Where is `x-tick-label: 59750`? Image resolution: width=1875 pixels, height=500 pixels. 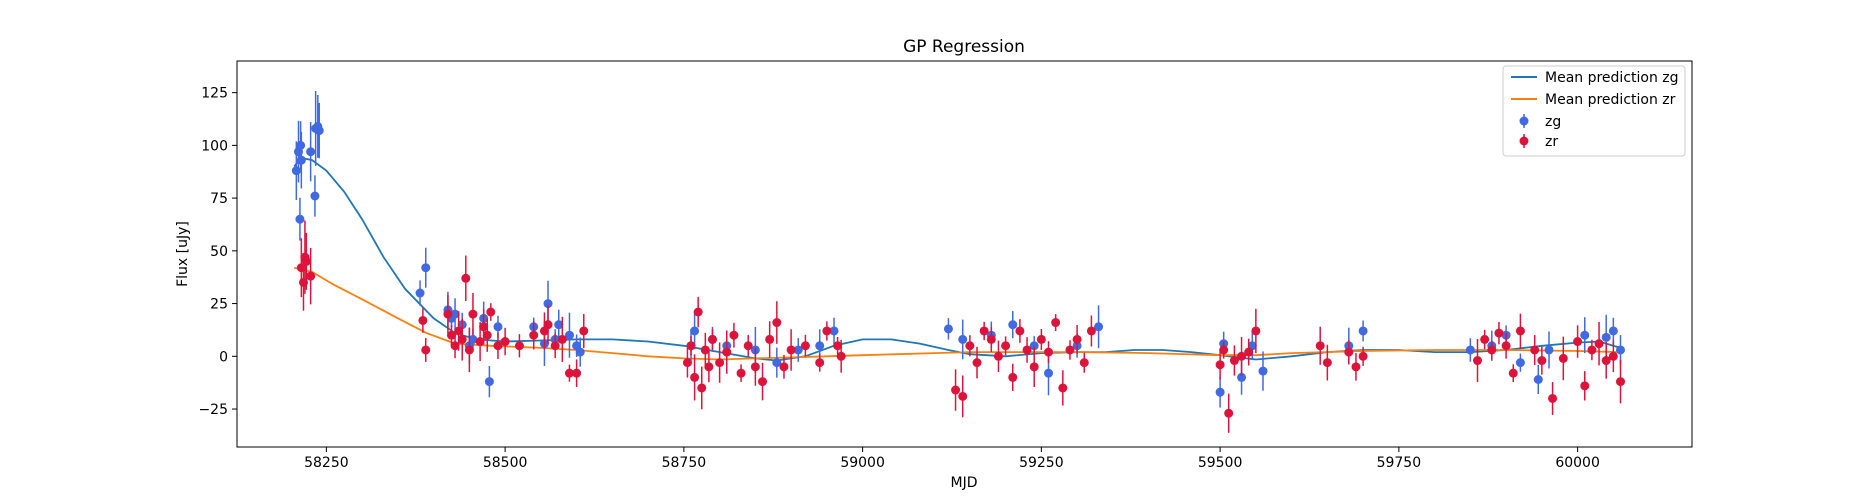 x-tick-label: 59750 is located at coordinates (1399, 463).